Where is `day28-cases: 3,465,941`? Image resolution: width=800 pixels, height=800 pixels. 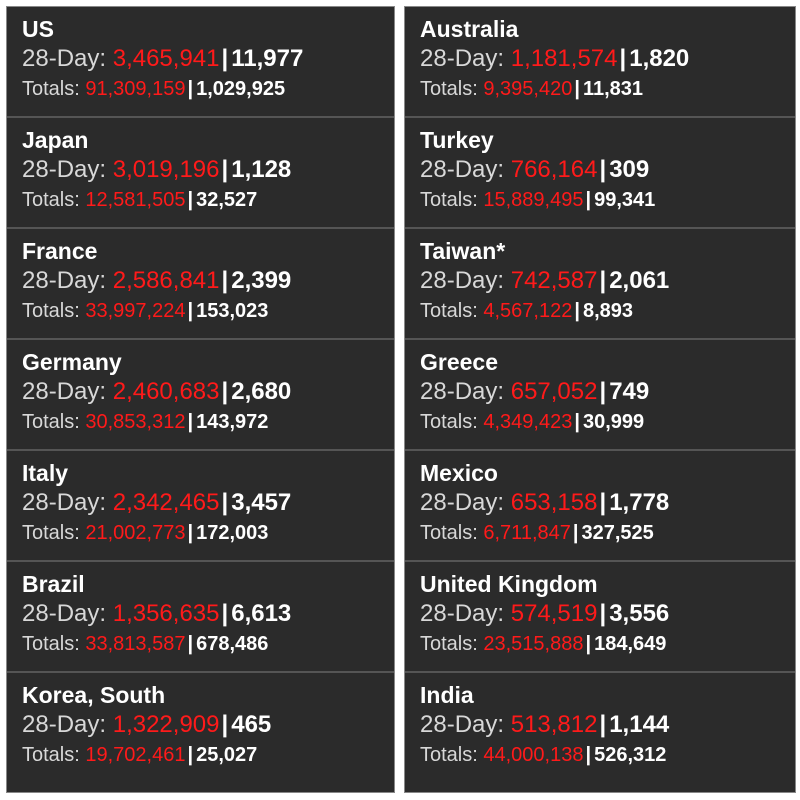 day28-cases: 3,465,941 is located at coordinates (166, 58).